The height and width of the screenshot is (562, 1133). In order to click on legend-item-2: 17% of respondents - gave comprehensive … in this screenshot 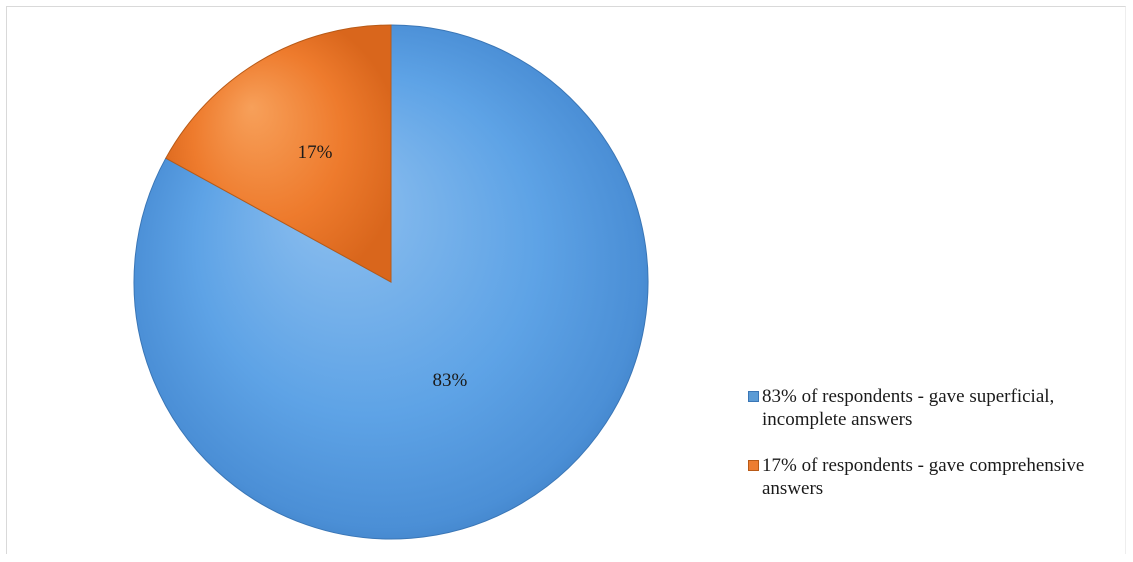, I will do `click(928, 477)`.